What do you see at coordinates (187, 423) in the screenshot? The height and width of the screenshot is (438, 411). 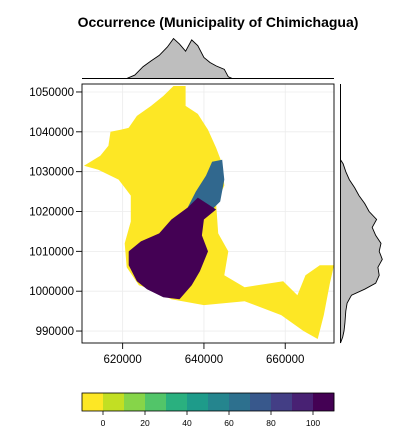 I see `colorbar-tick-label: 40` at bounding box center [187, 423].